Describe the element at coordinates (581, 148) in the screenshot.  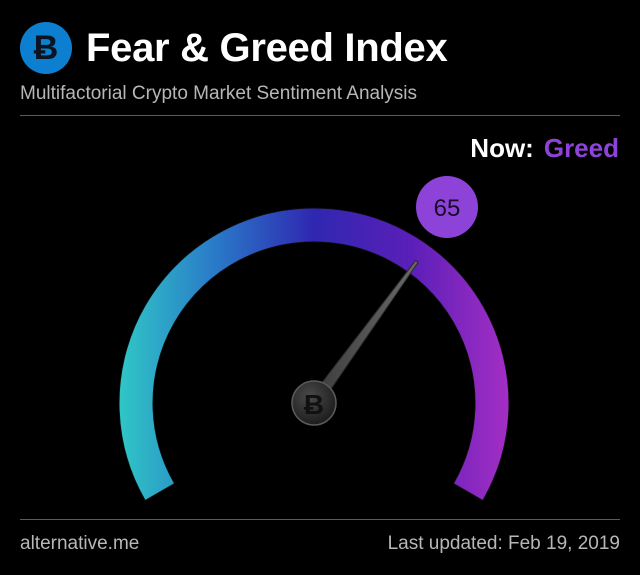
I see `sentiment-classification: Greed` at that location.